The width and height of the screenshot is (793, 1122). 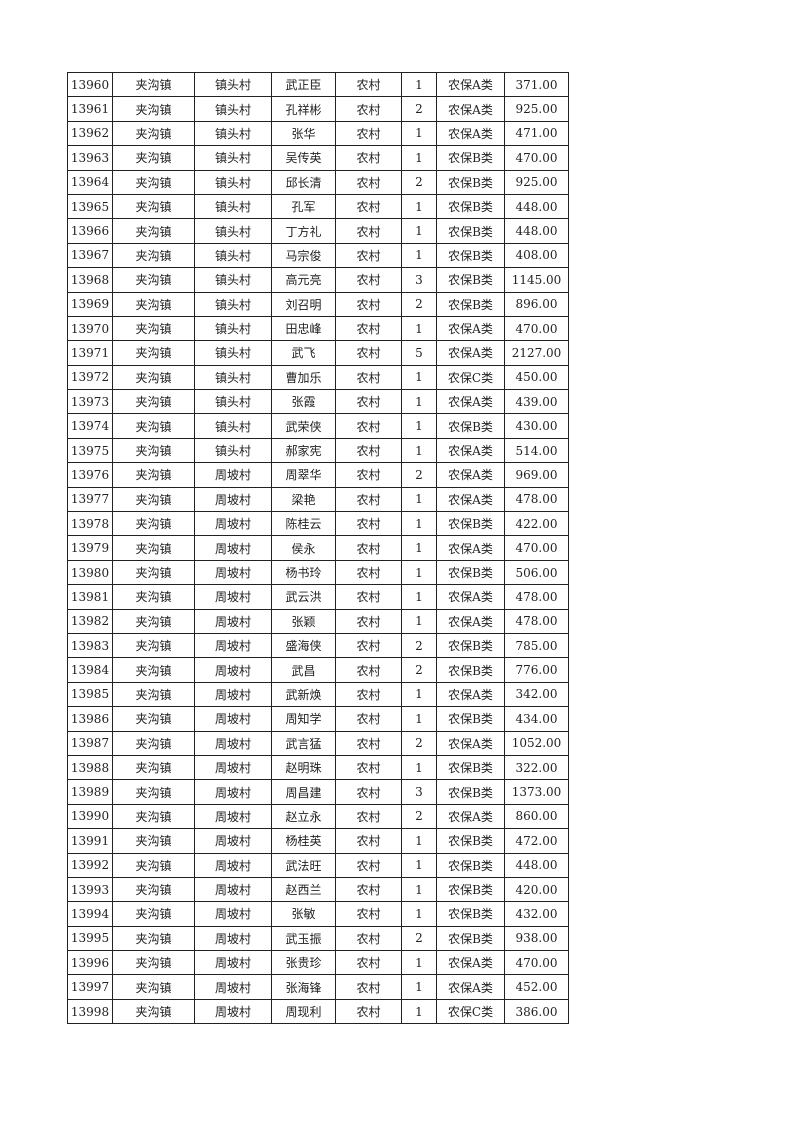 I want to click on household-count-cell: 3, so click(x=419, y=792).